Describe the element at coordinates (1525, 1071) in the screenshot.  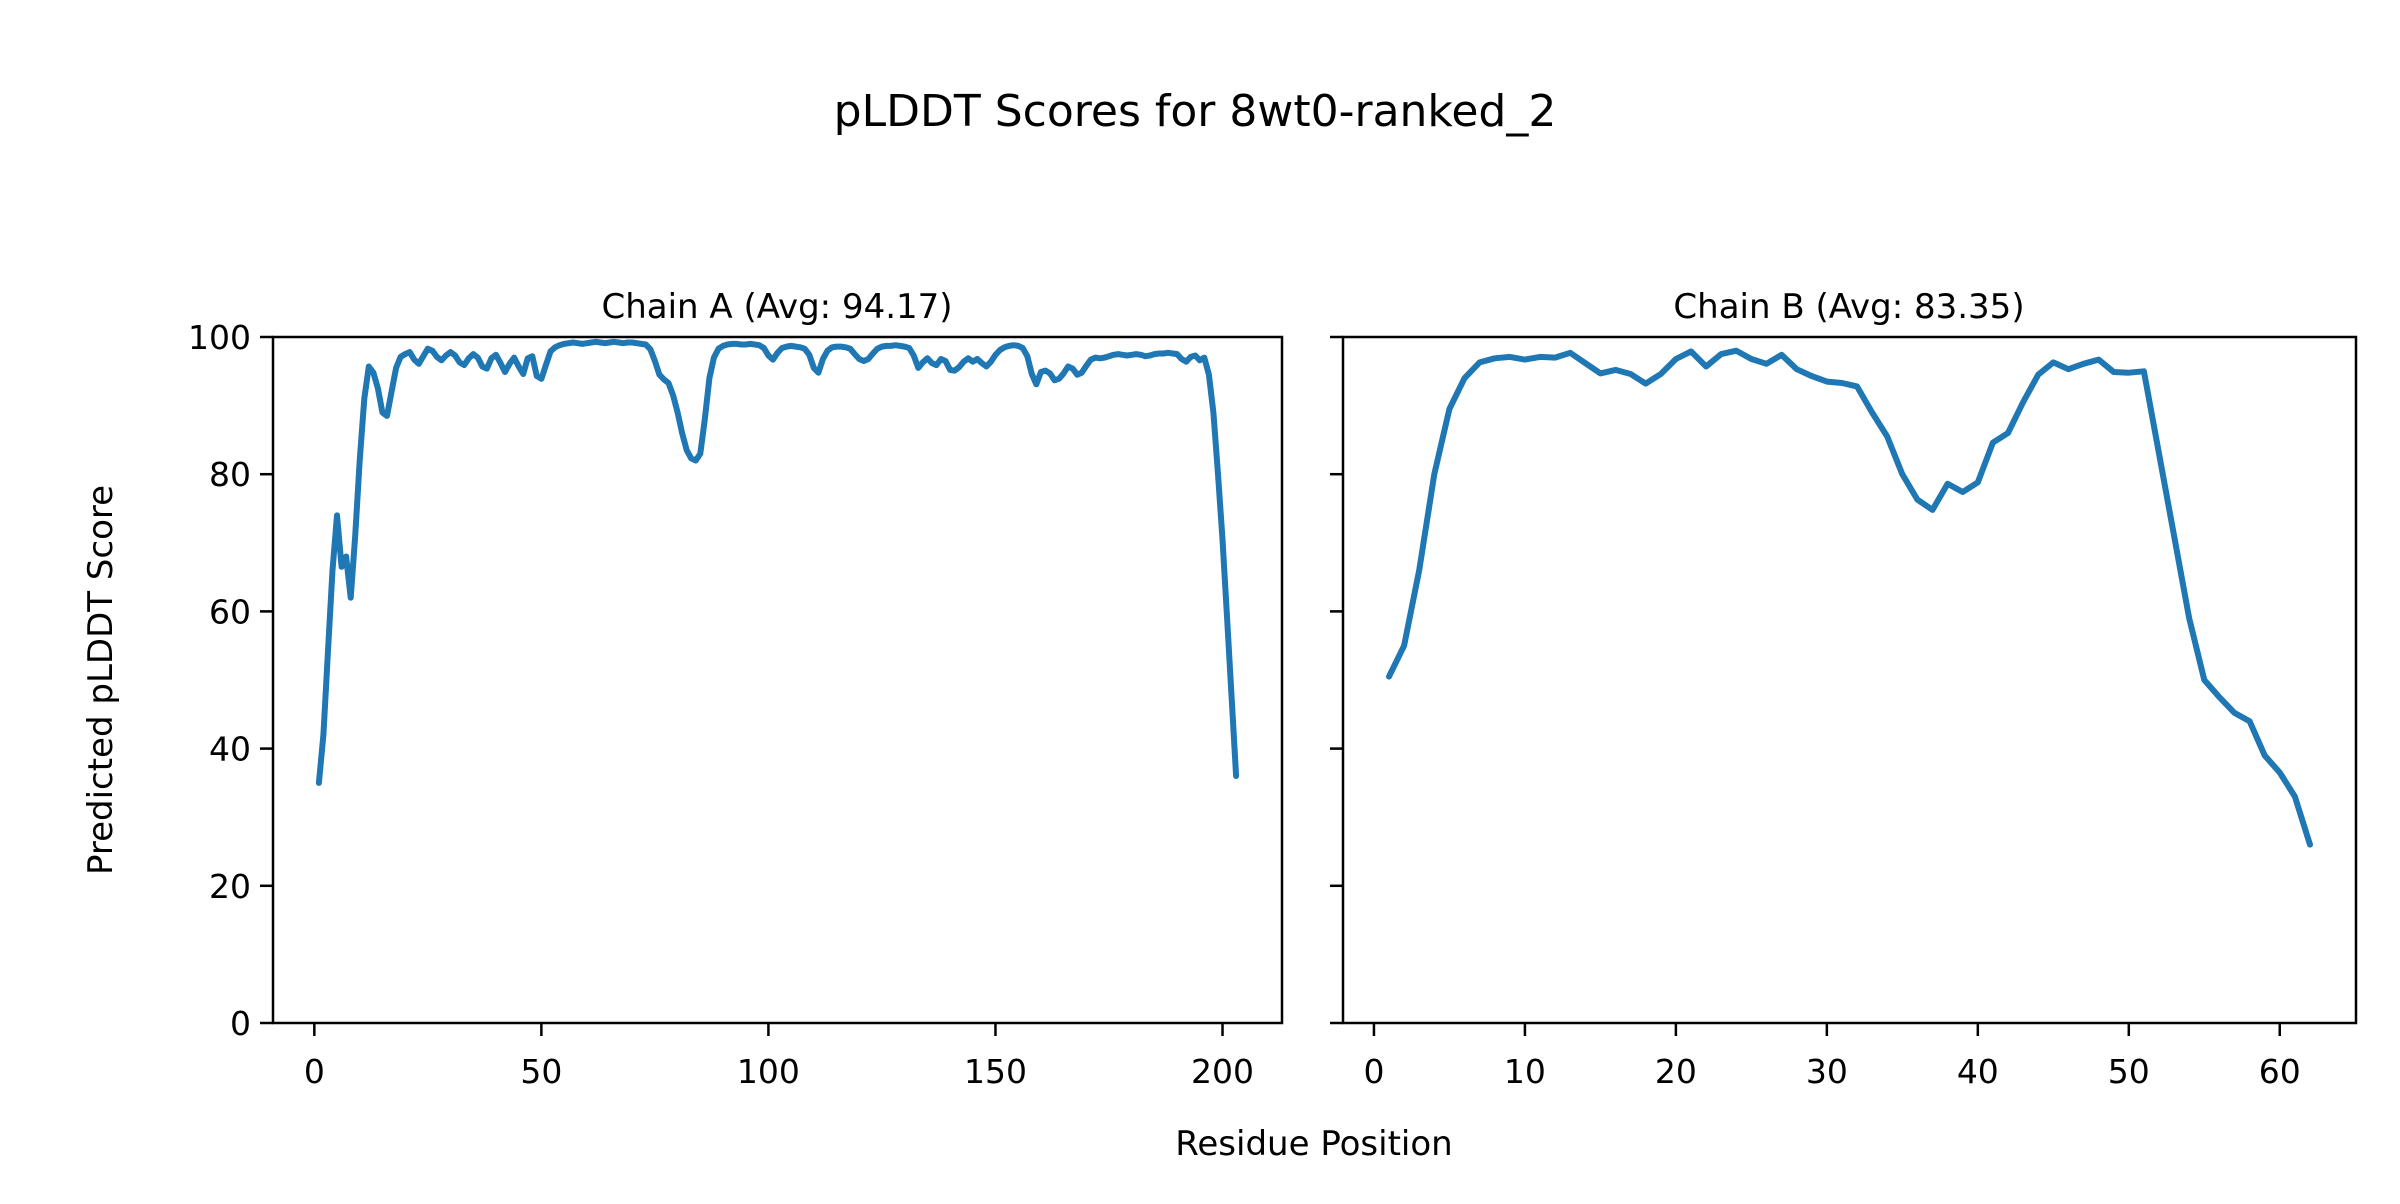
I see `x-tick-label: 10` at that location.